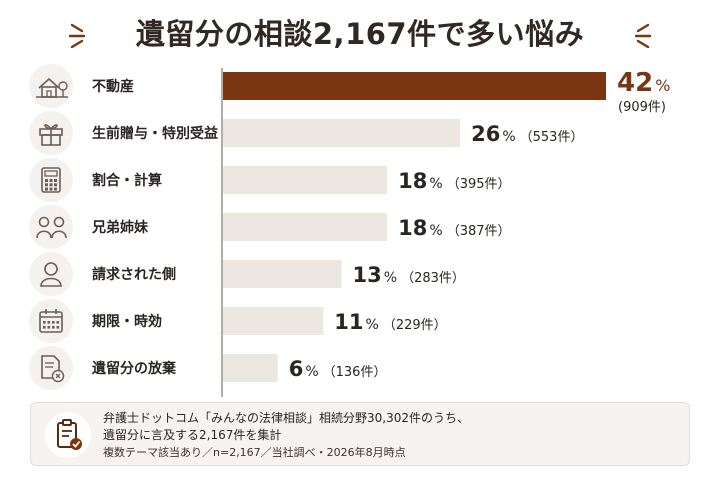 The width and height of the screenshot is (720, 480). What do you see at coordinates (51, 180) in the screenshot?
I see `calculator-icon` at bounding box center [51, 180].